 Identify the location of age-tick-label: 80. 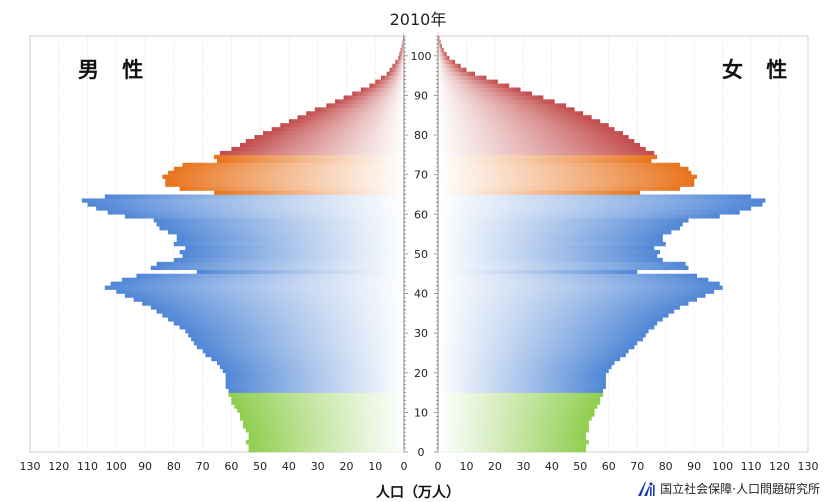
(421, 135).